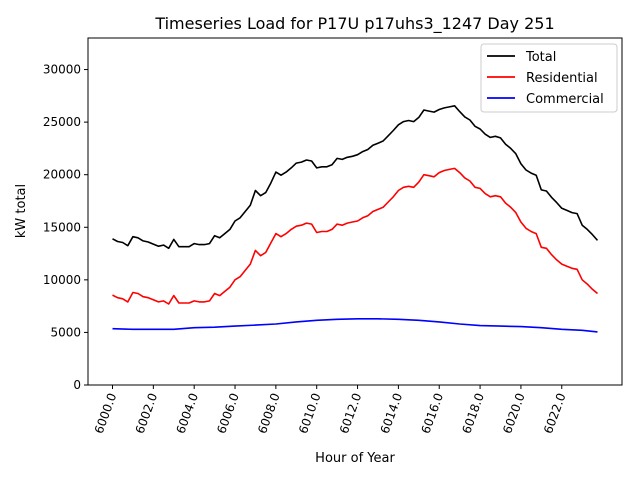 This screenshot has height=484, width=640. What do you see at coordinates (62, 280) in the screenshot?
I see `y-tick-label: 10000` at bounding box center [62, 280].